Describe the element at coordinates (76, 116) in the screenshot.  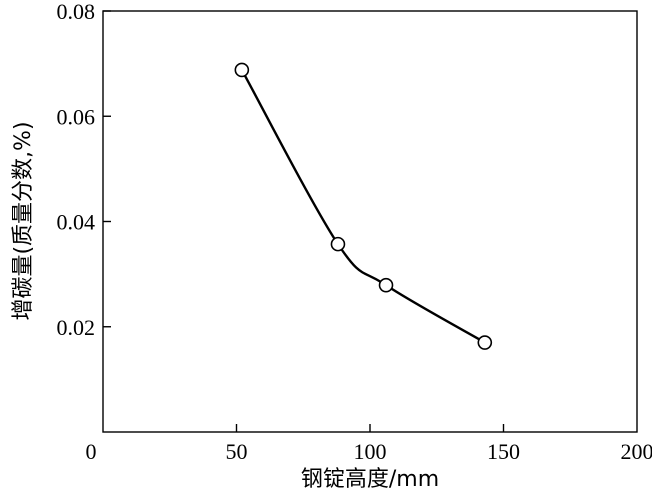
I see `y-tick-label: 0.06` at that location.